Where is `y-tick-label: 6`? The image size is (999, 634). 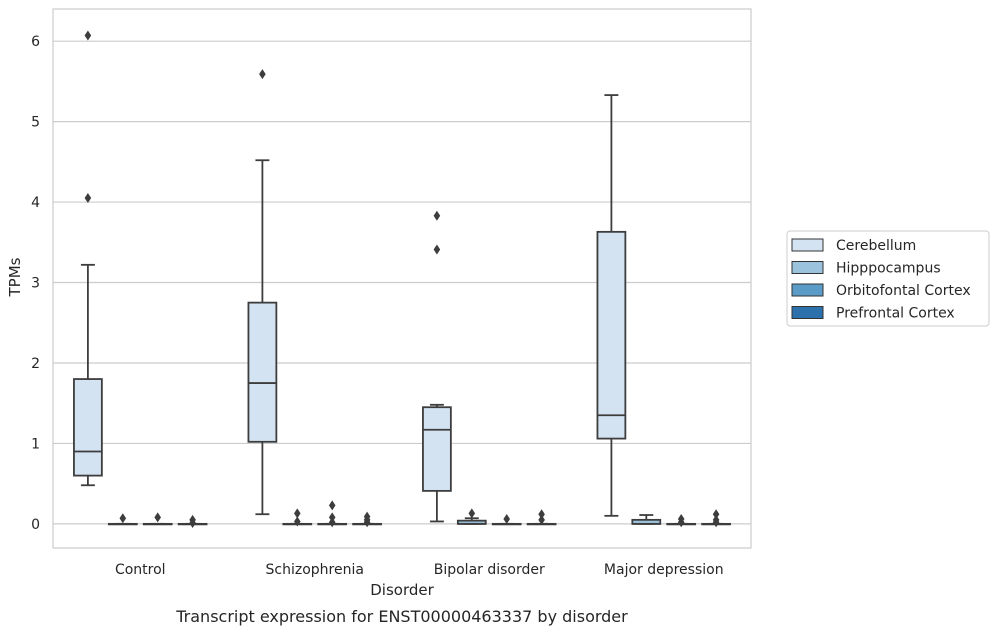 y-tick-label: 6 is located at coordinates (35, 42).